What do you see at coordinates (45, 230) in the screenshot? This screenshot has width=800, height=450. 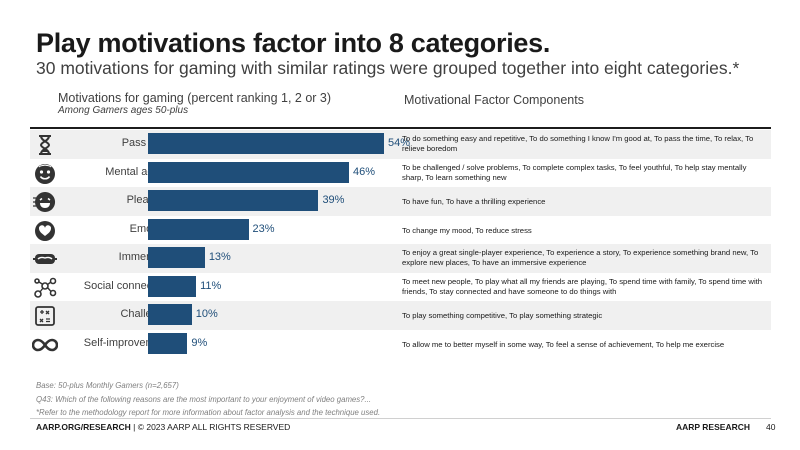 I see `heart-icon` at bounding box center [45, 230].